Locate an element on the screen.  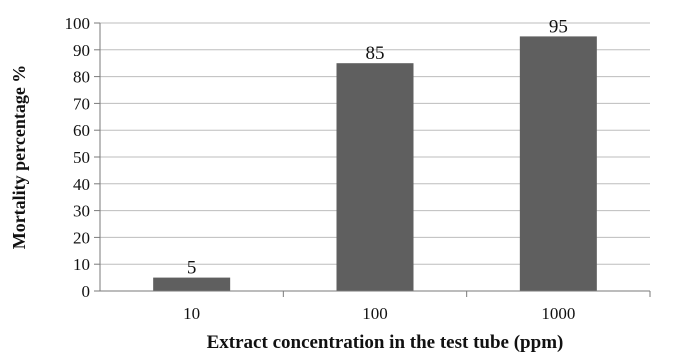
data-label: 5 is located at coordinates (192, 268).